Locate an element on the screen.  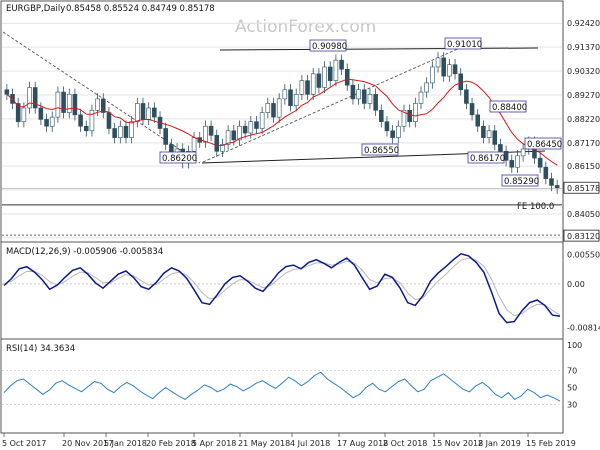
price-y-tick-label: 0.88220 is located at coordinates (583, 119).